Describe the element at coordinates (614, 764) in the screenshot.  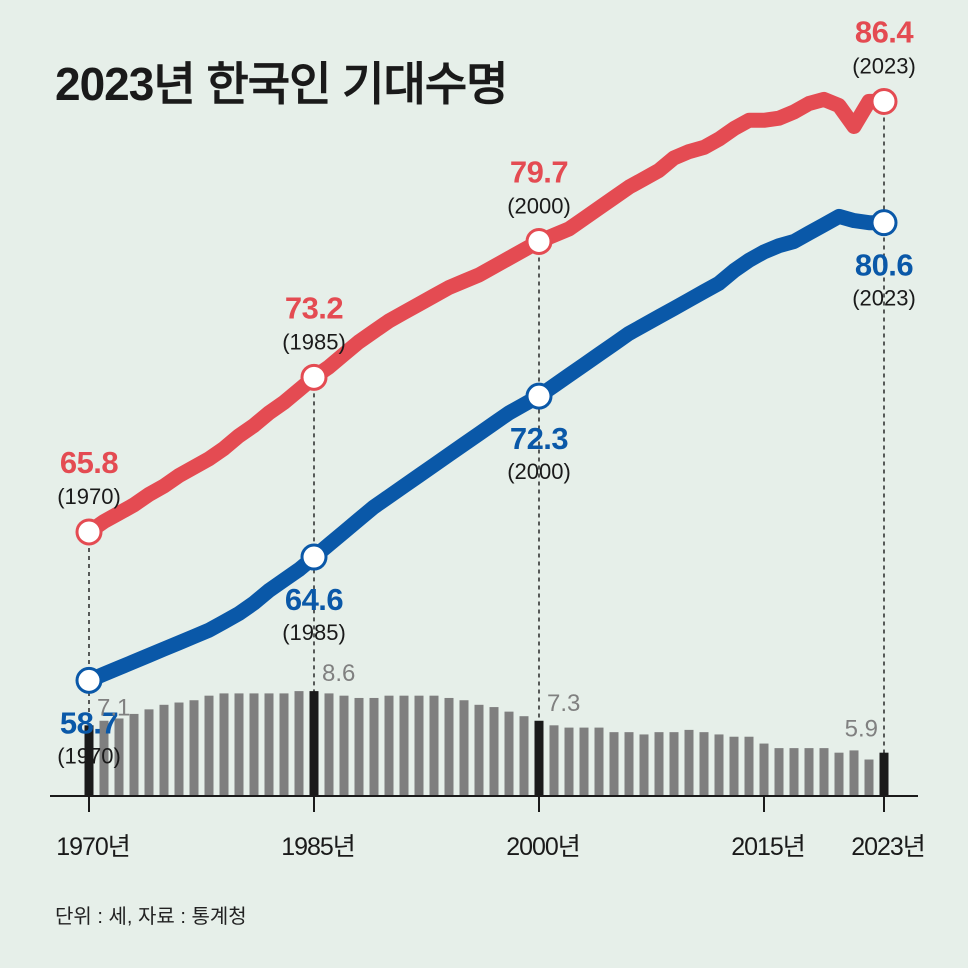
I see `bar-2005` at that location.